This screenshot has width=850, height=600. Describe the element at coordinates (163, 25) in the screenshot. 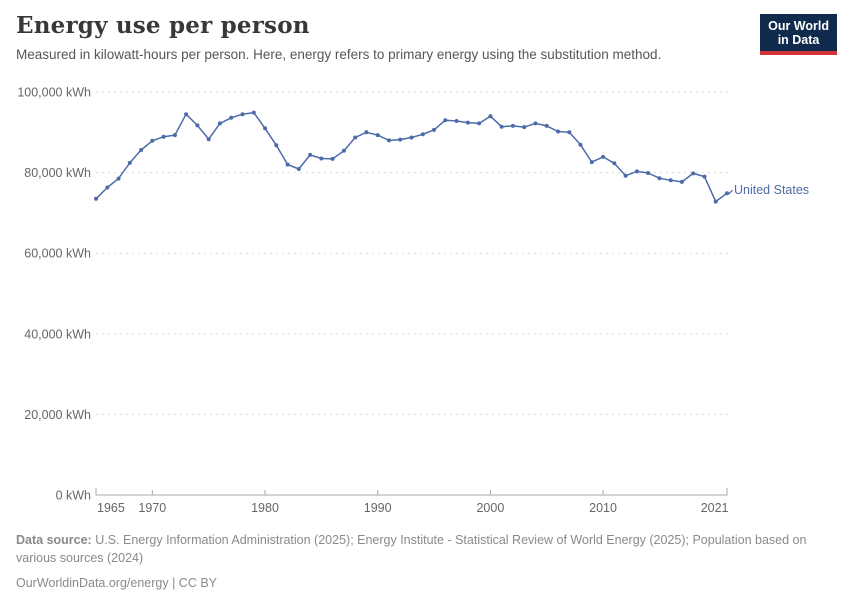

I see `page-title: Energy use per person` at that location.